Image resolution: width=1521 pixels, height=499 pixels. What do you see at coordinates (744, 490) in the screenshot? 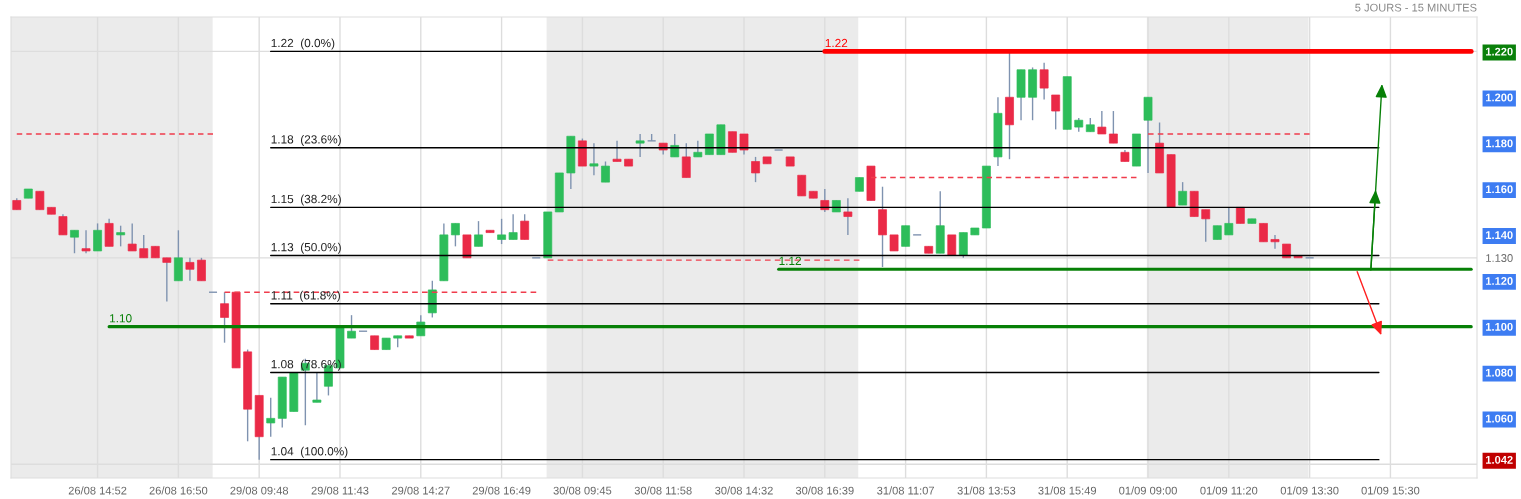
I see `x-tick-label: 30/08 14:32` at bounding box center [744, 490].